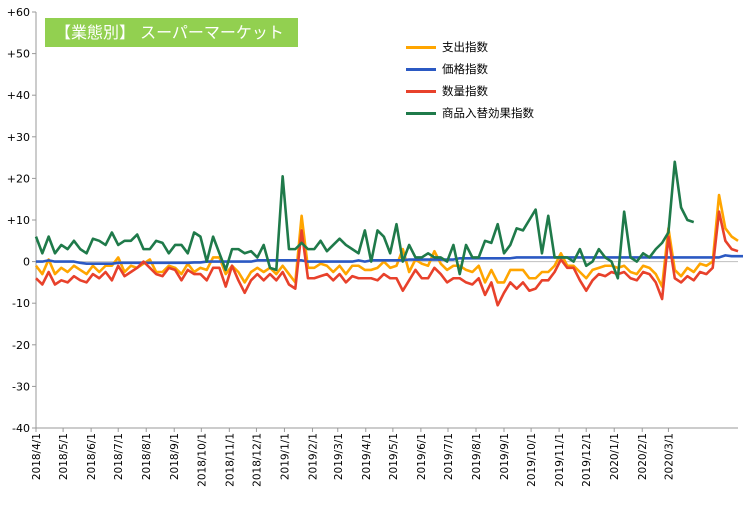  Describe the element at coordinates (339, 456) in the screenshot. I see `x-tick-label: 2019/3/1` at that location.